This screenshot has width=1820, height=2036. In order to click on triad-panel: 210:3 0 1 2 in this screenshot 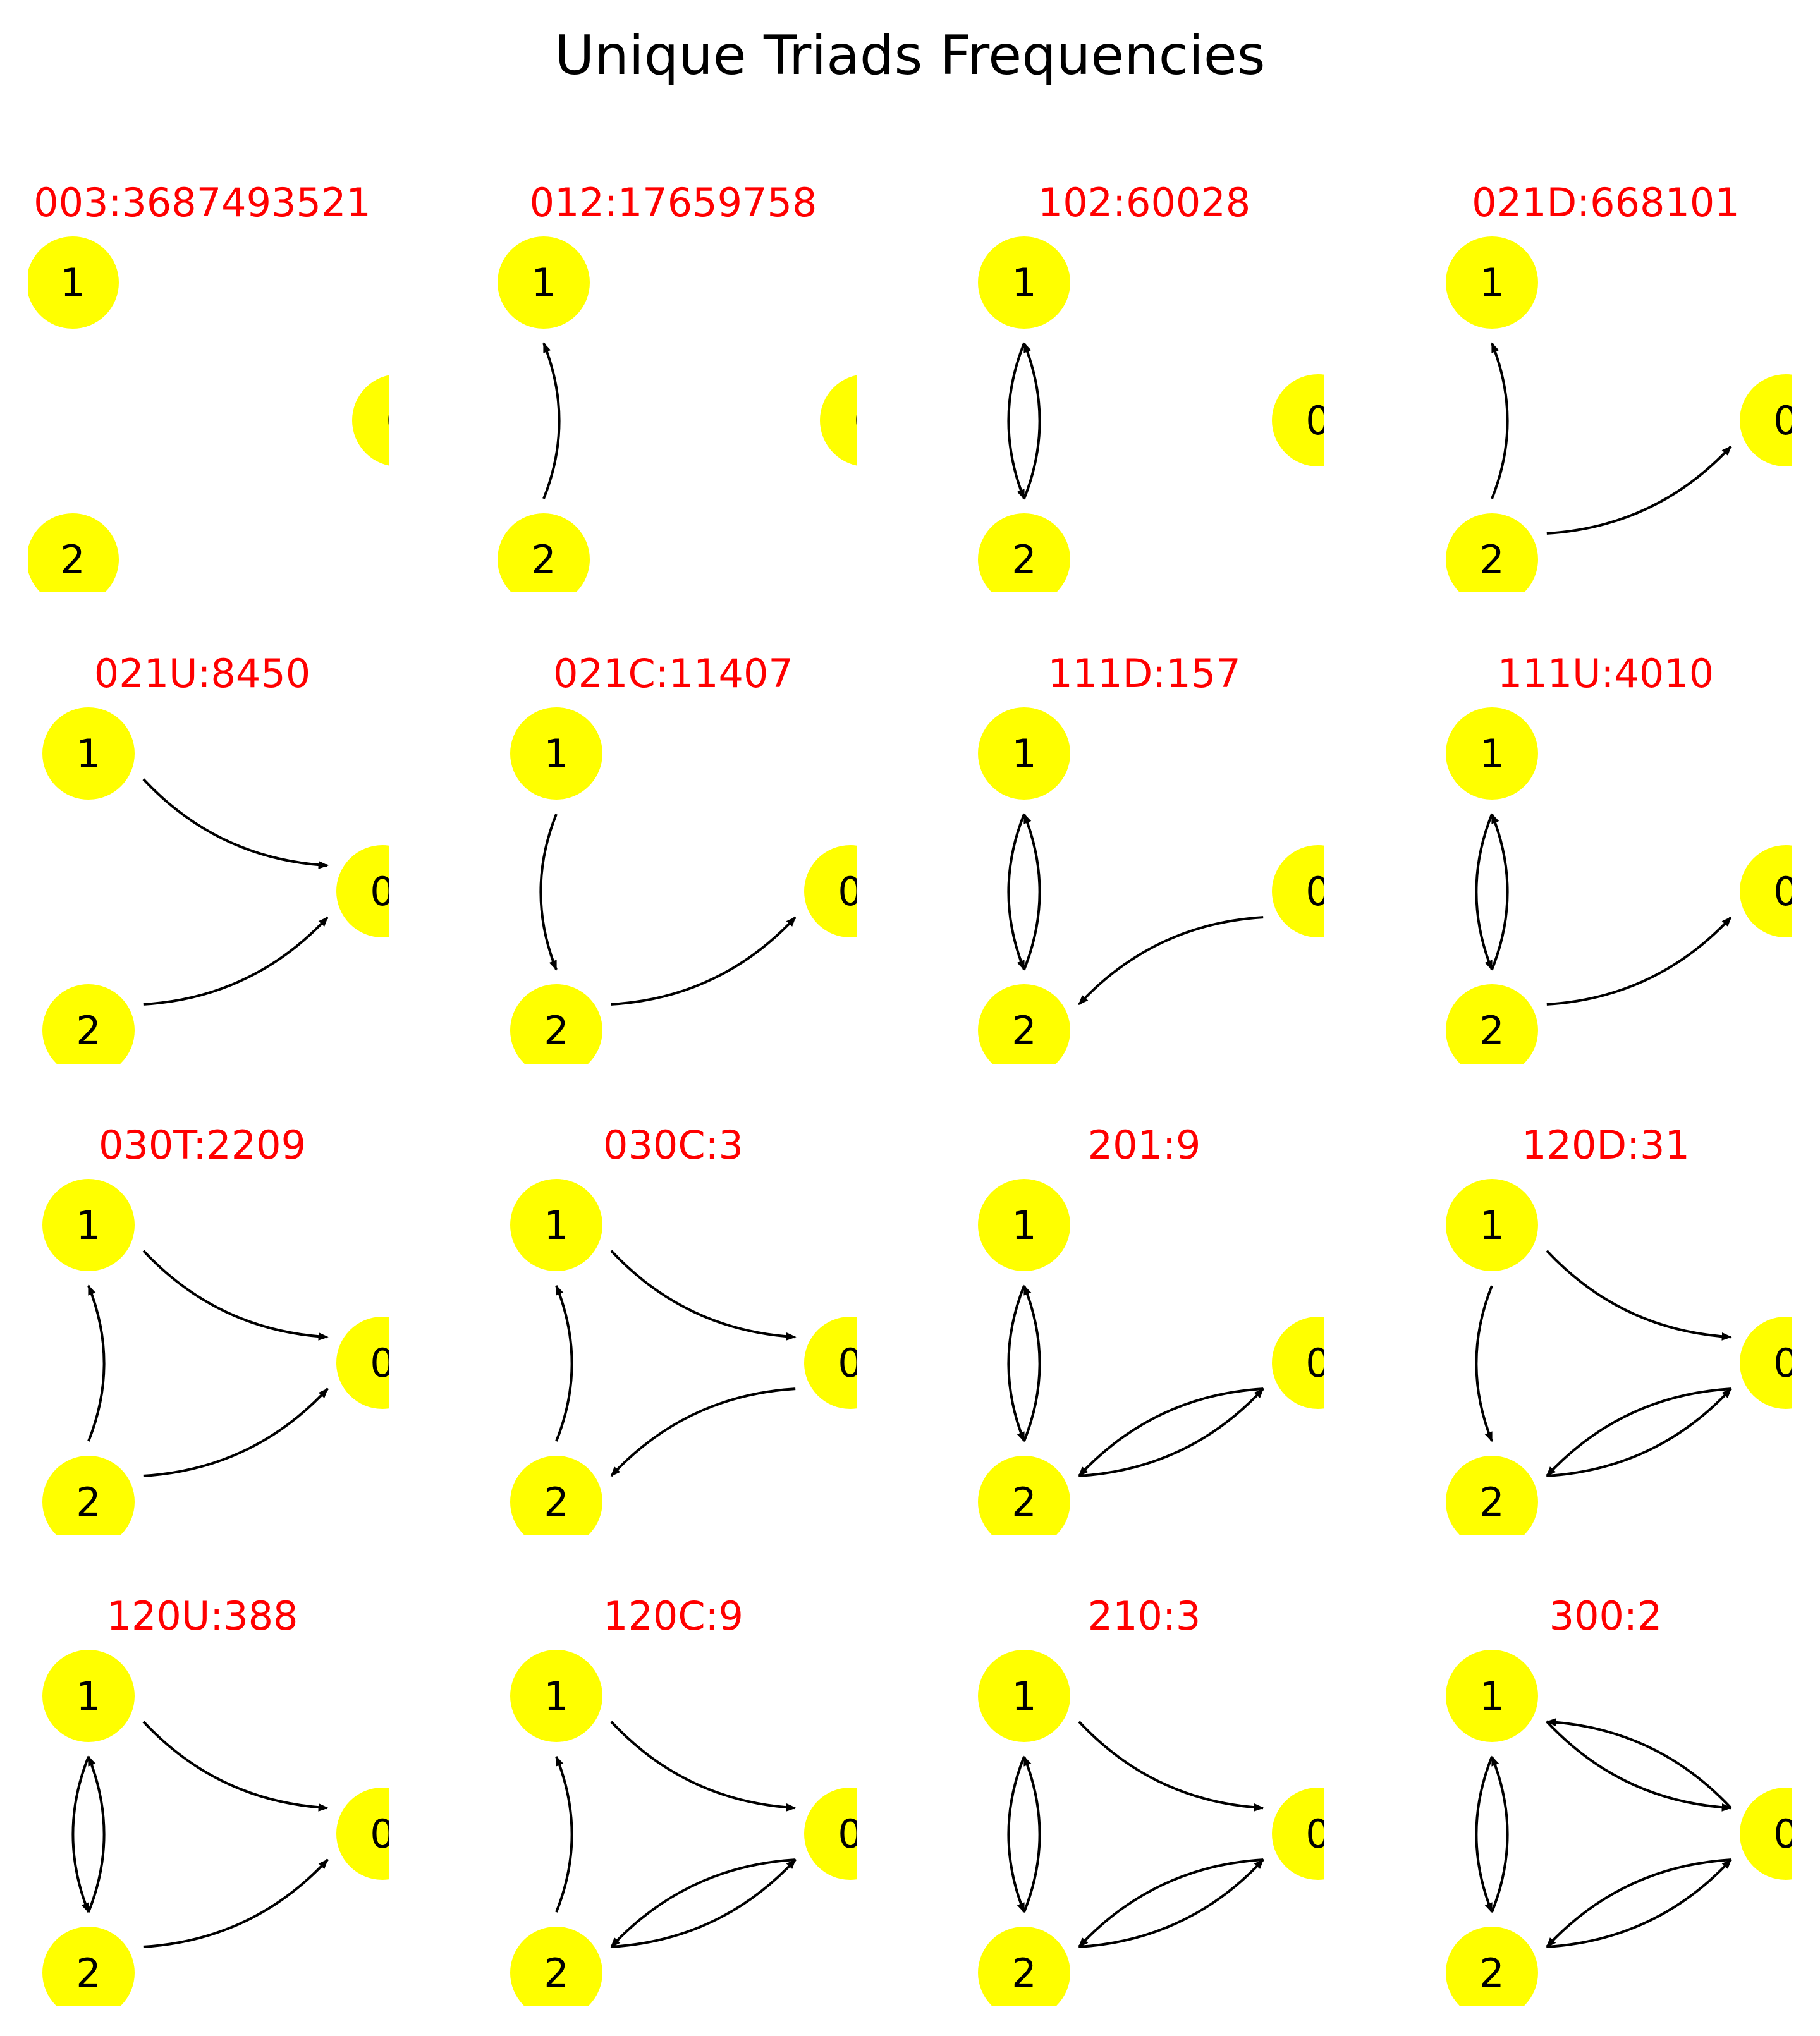, I will do `click(1154, 1799)`.